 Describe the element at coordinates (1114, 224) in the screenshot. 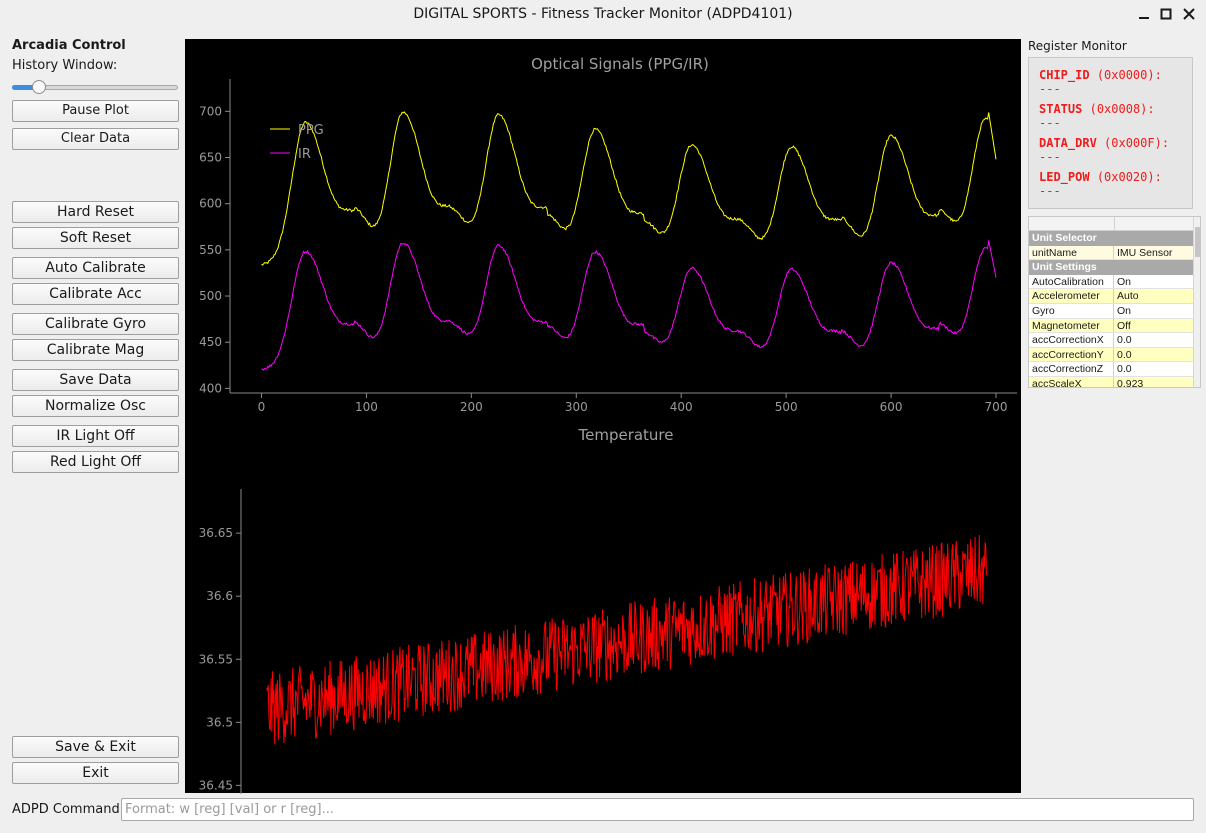

I see `property-tree-header` at that location.